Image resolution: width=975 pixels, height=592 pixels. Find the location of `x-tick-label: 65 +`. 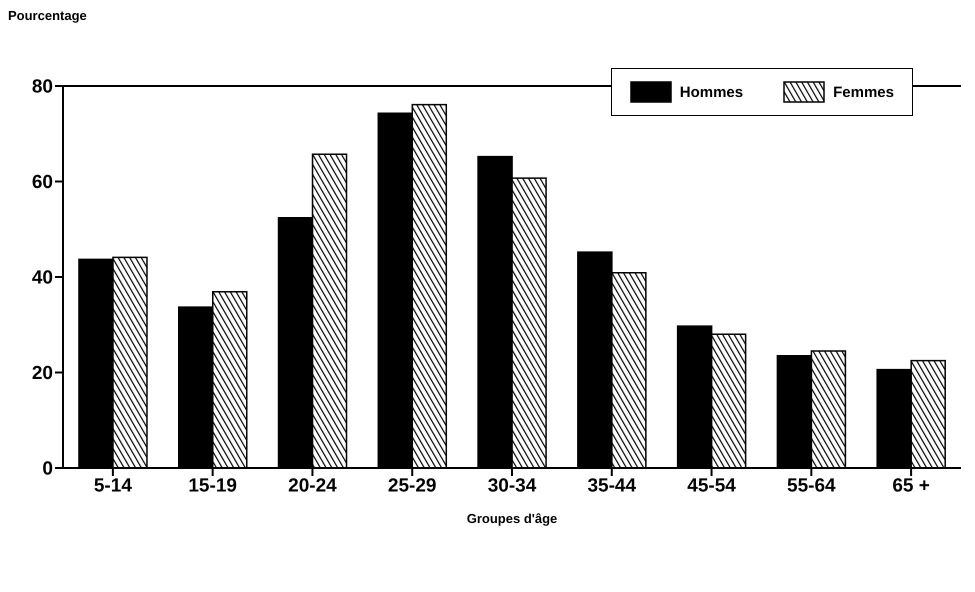

x-tick-label: 65 + is located at coordinates (911, 485).